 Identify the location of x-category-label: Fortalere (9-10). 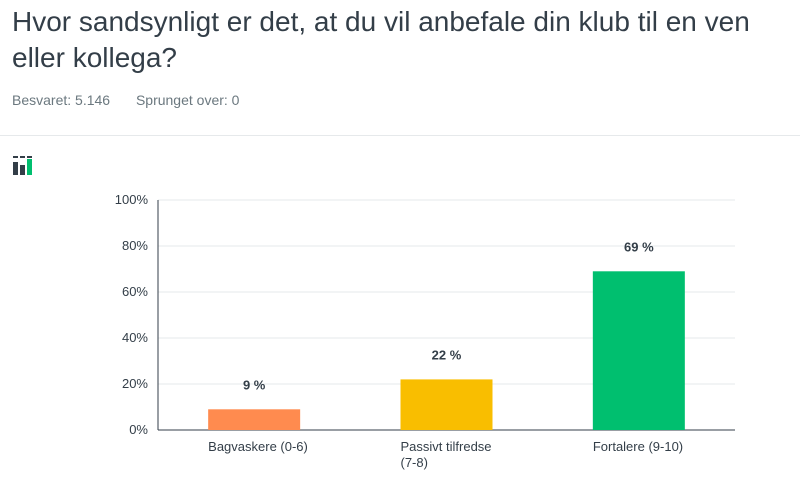
(638, 446).